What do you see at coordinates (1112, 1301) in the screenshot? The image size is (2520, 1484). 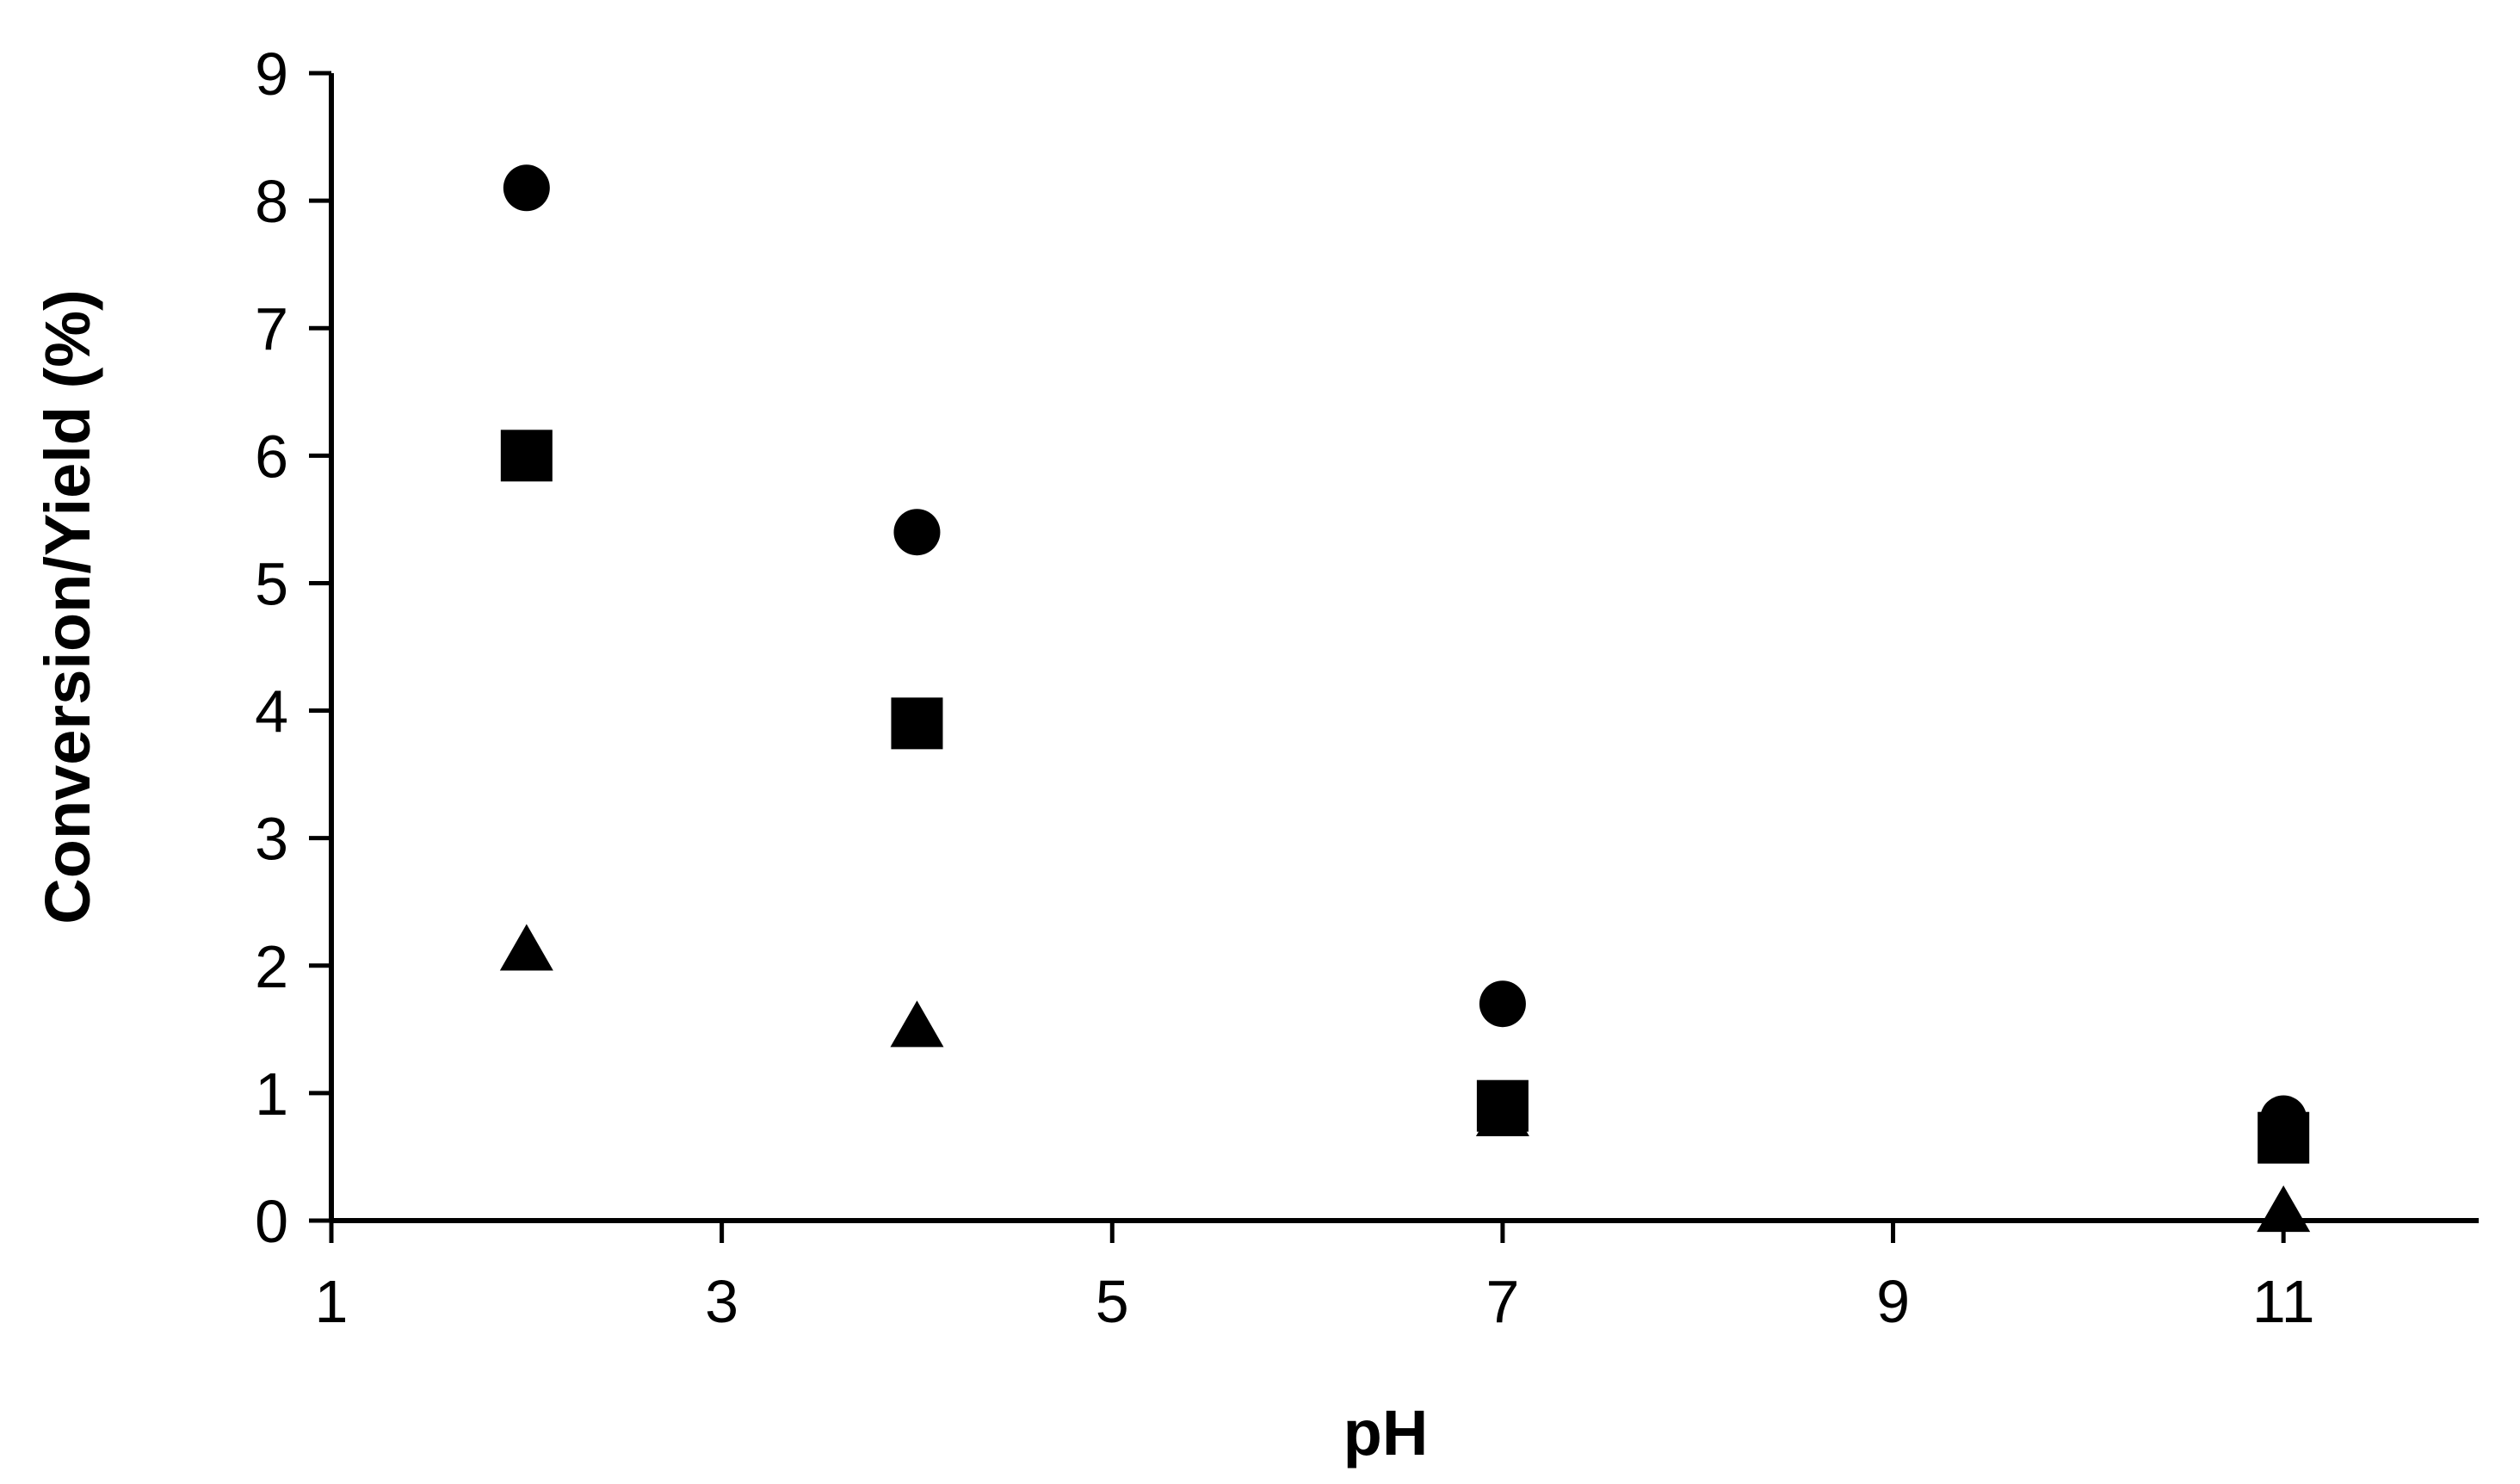 I see `x-tick-label: 5` at bounding box center [1112, 1301].